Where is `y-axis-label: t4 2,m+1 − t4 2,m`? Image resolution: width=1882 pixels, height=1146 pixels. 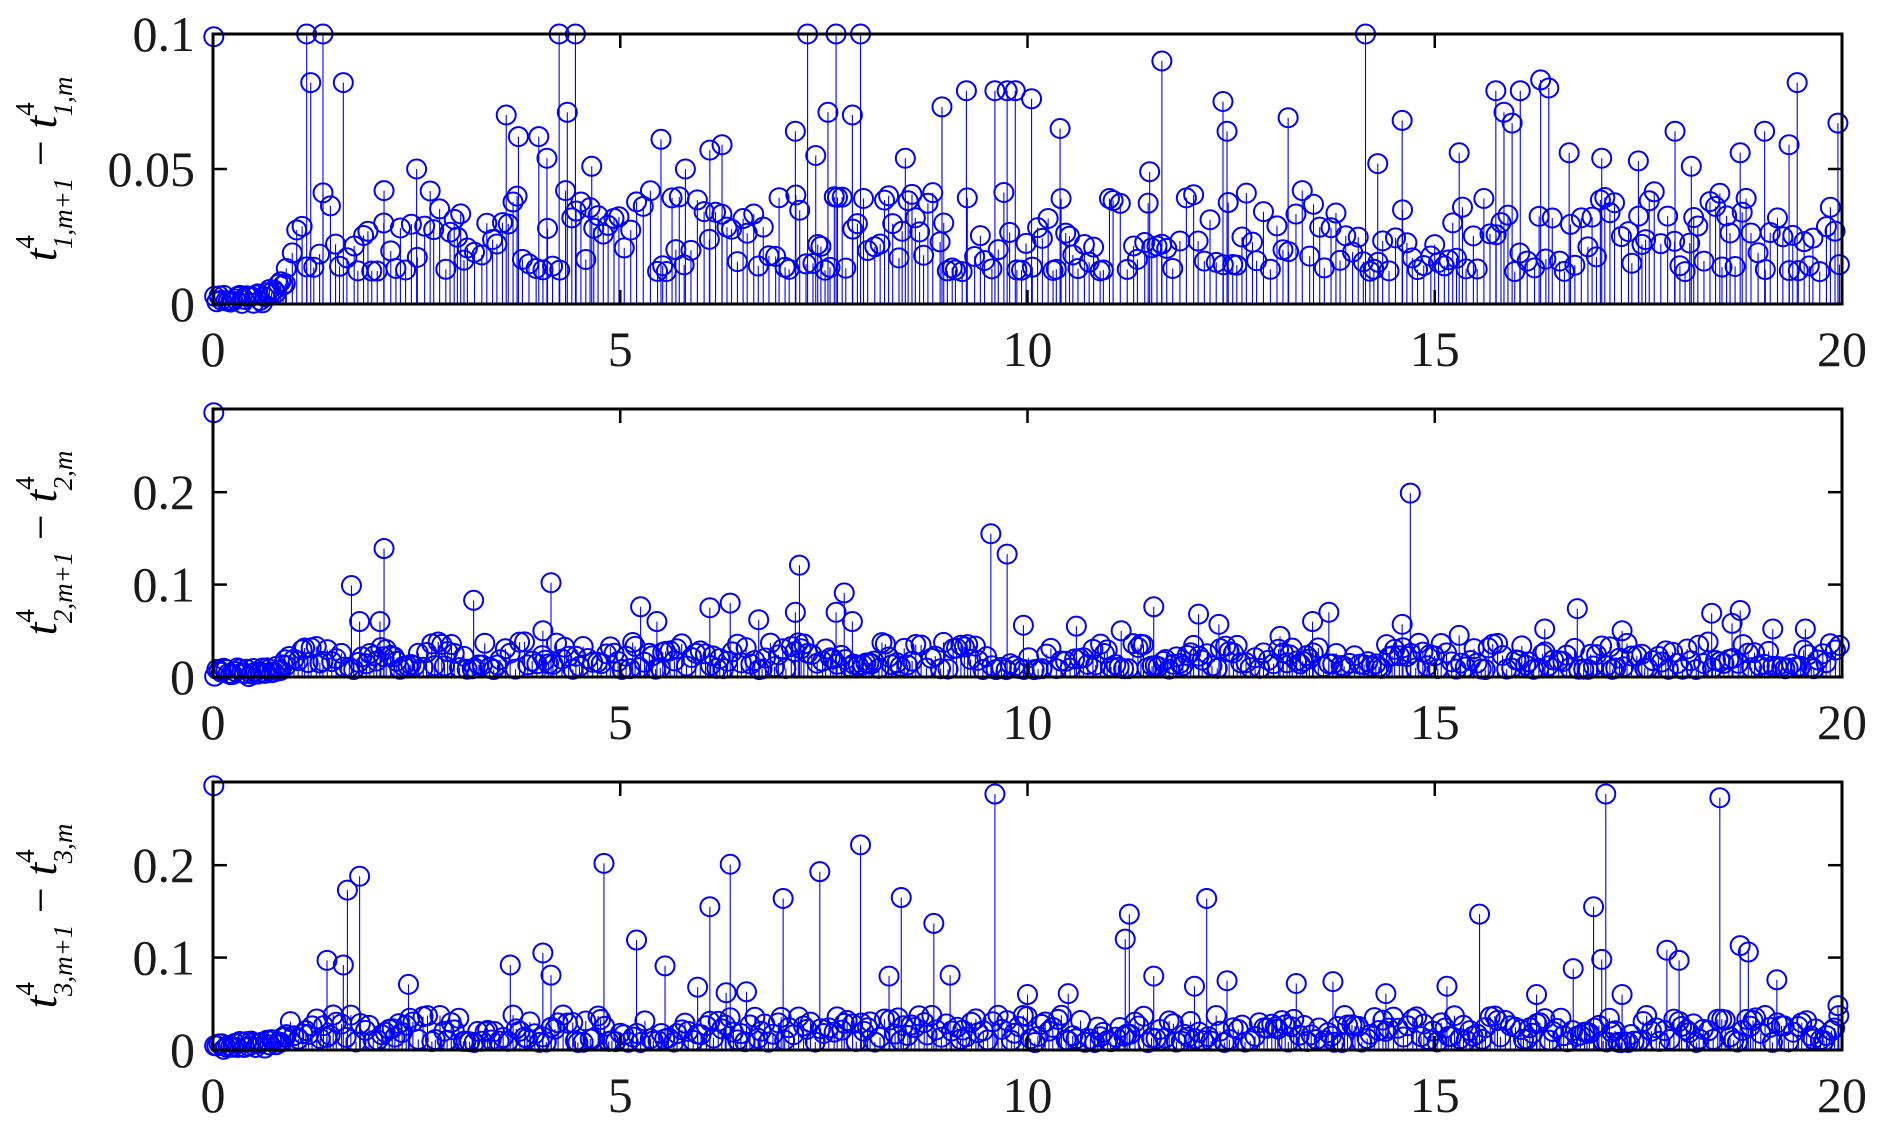
y-axis-label: t4 2,m+1 − t4 2,m is located at coordinates (44, 543).